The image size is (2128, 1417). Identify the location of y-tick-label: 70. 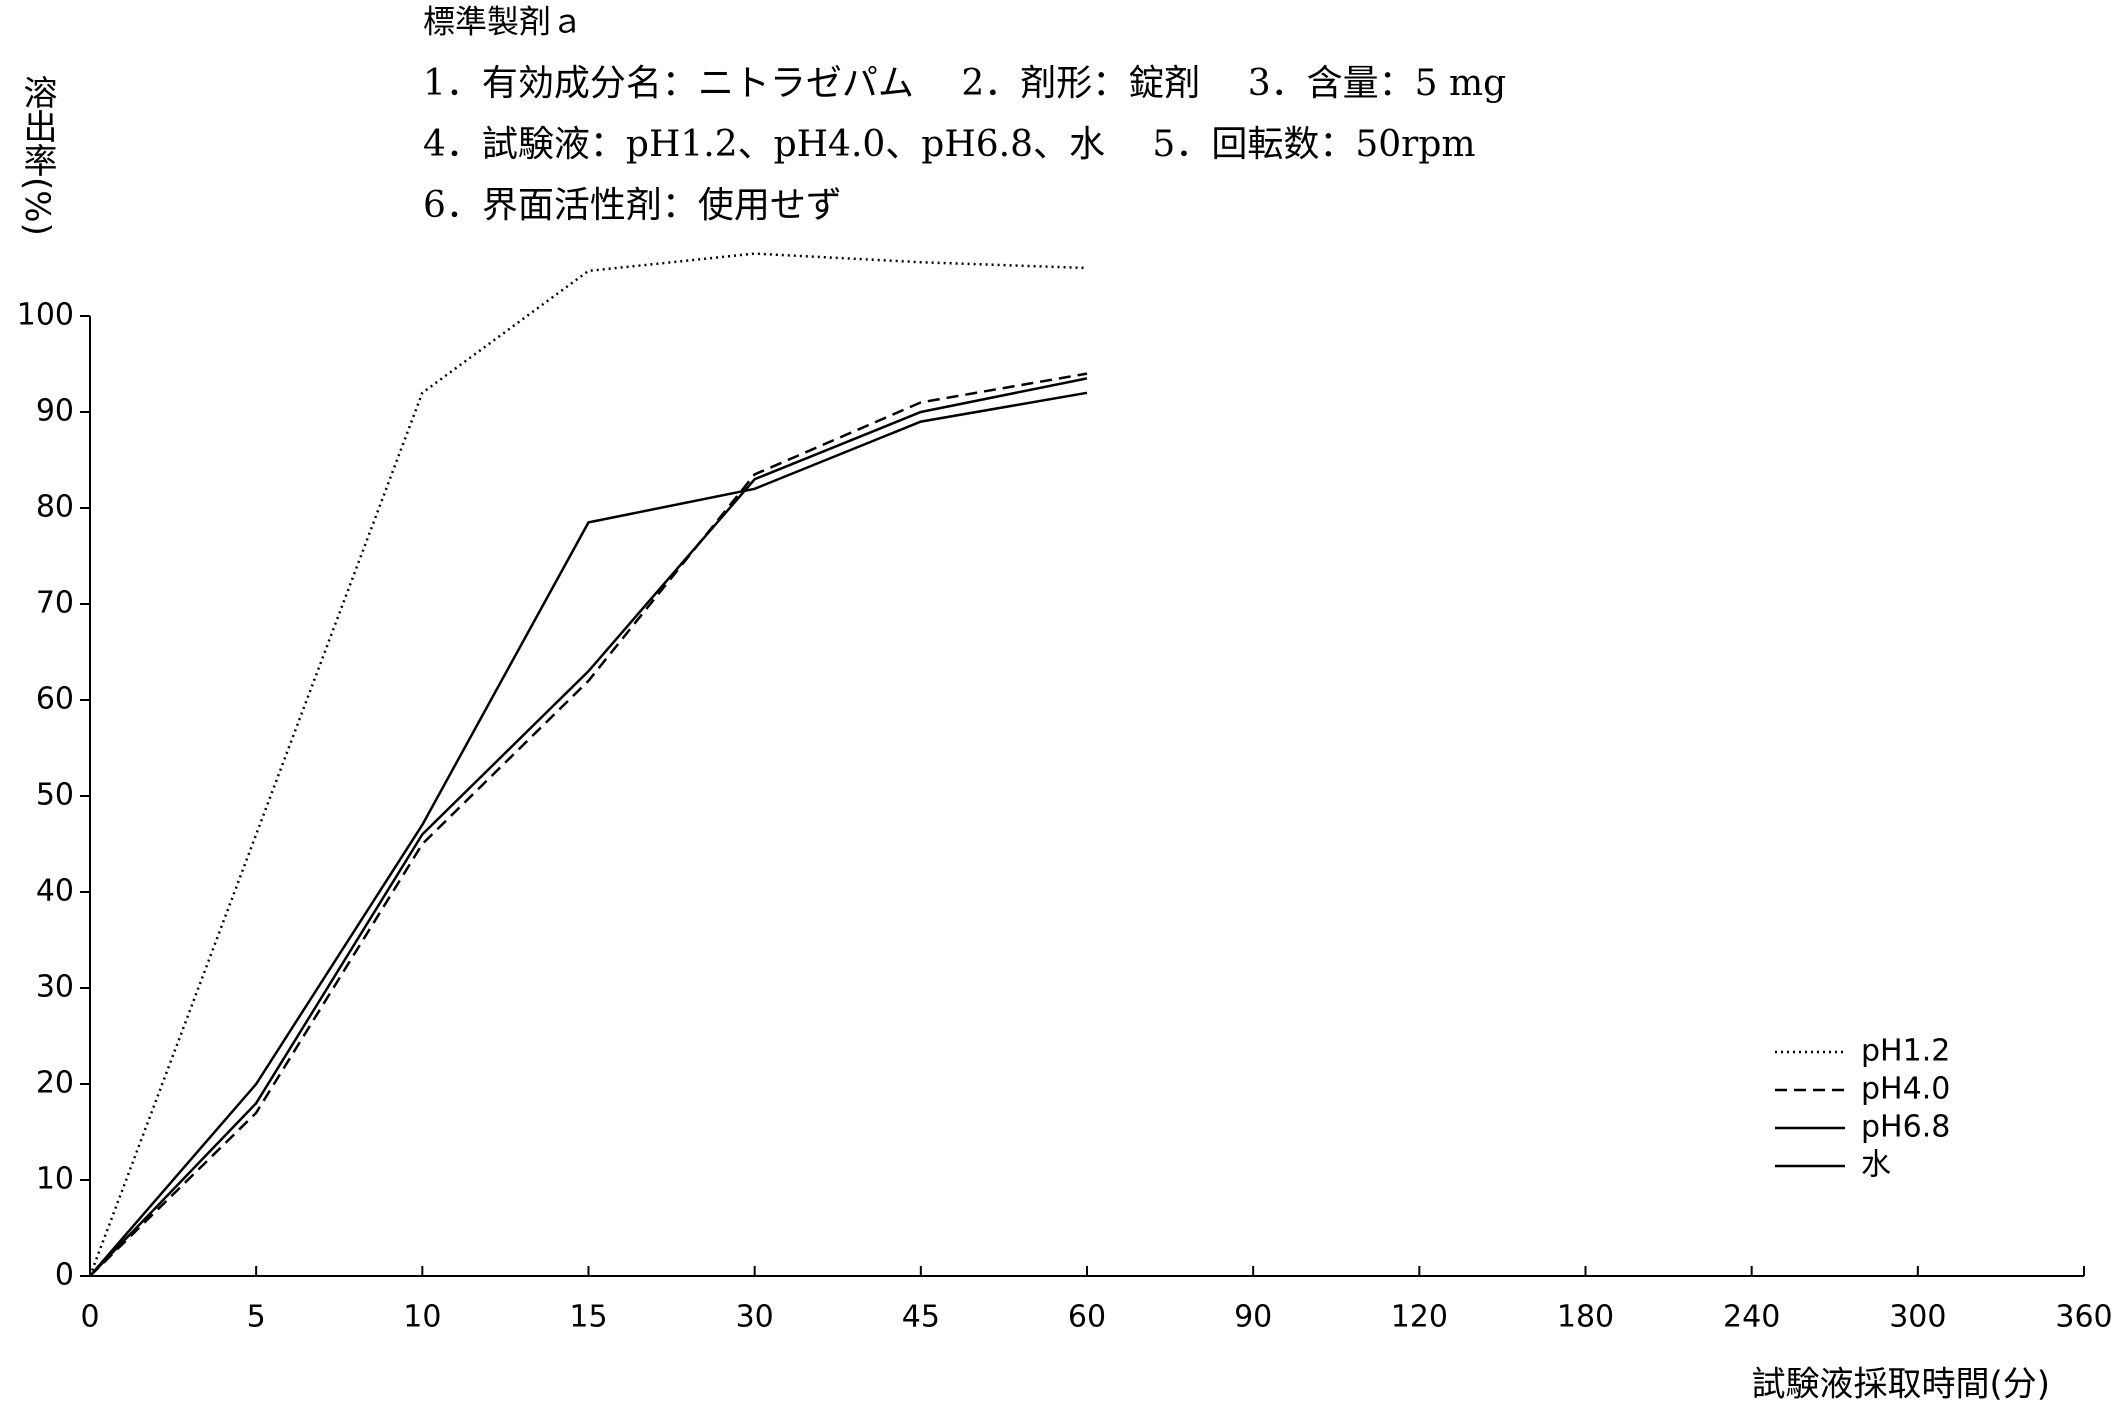
(55, 603).